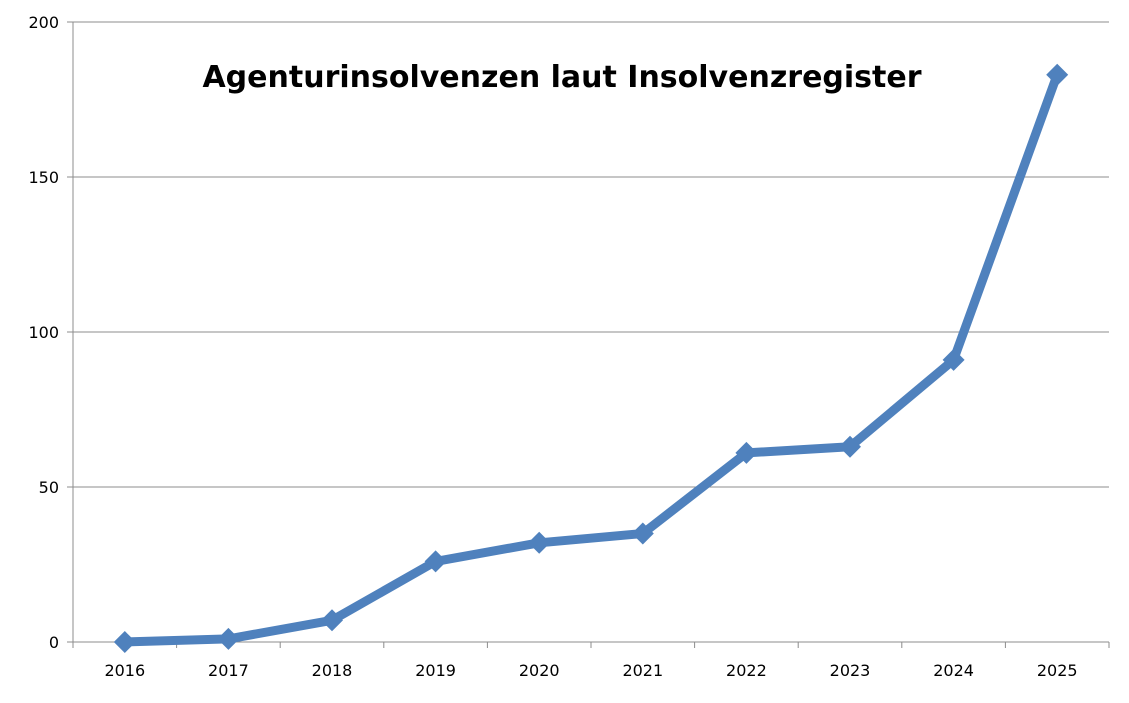 The width and height of the screenshot is (1129, 703). I want to click on x-tick-label: 2016, so click(124, 670).